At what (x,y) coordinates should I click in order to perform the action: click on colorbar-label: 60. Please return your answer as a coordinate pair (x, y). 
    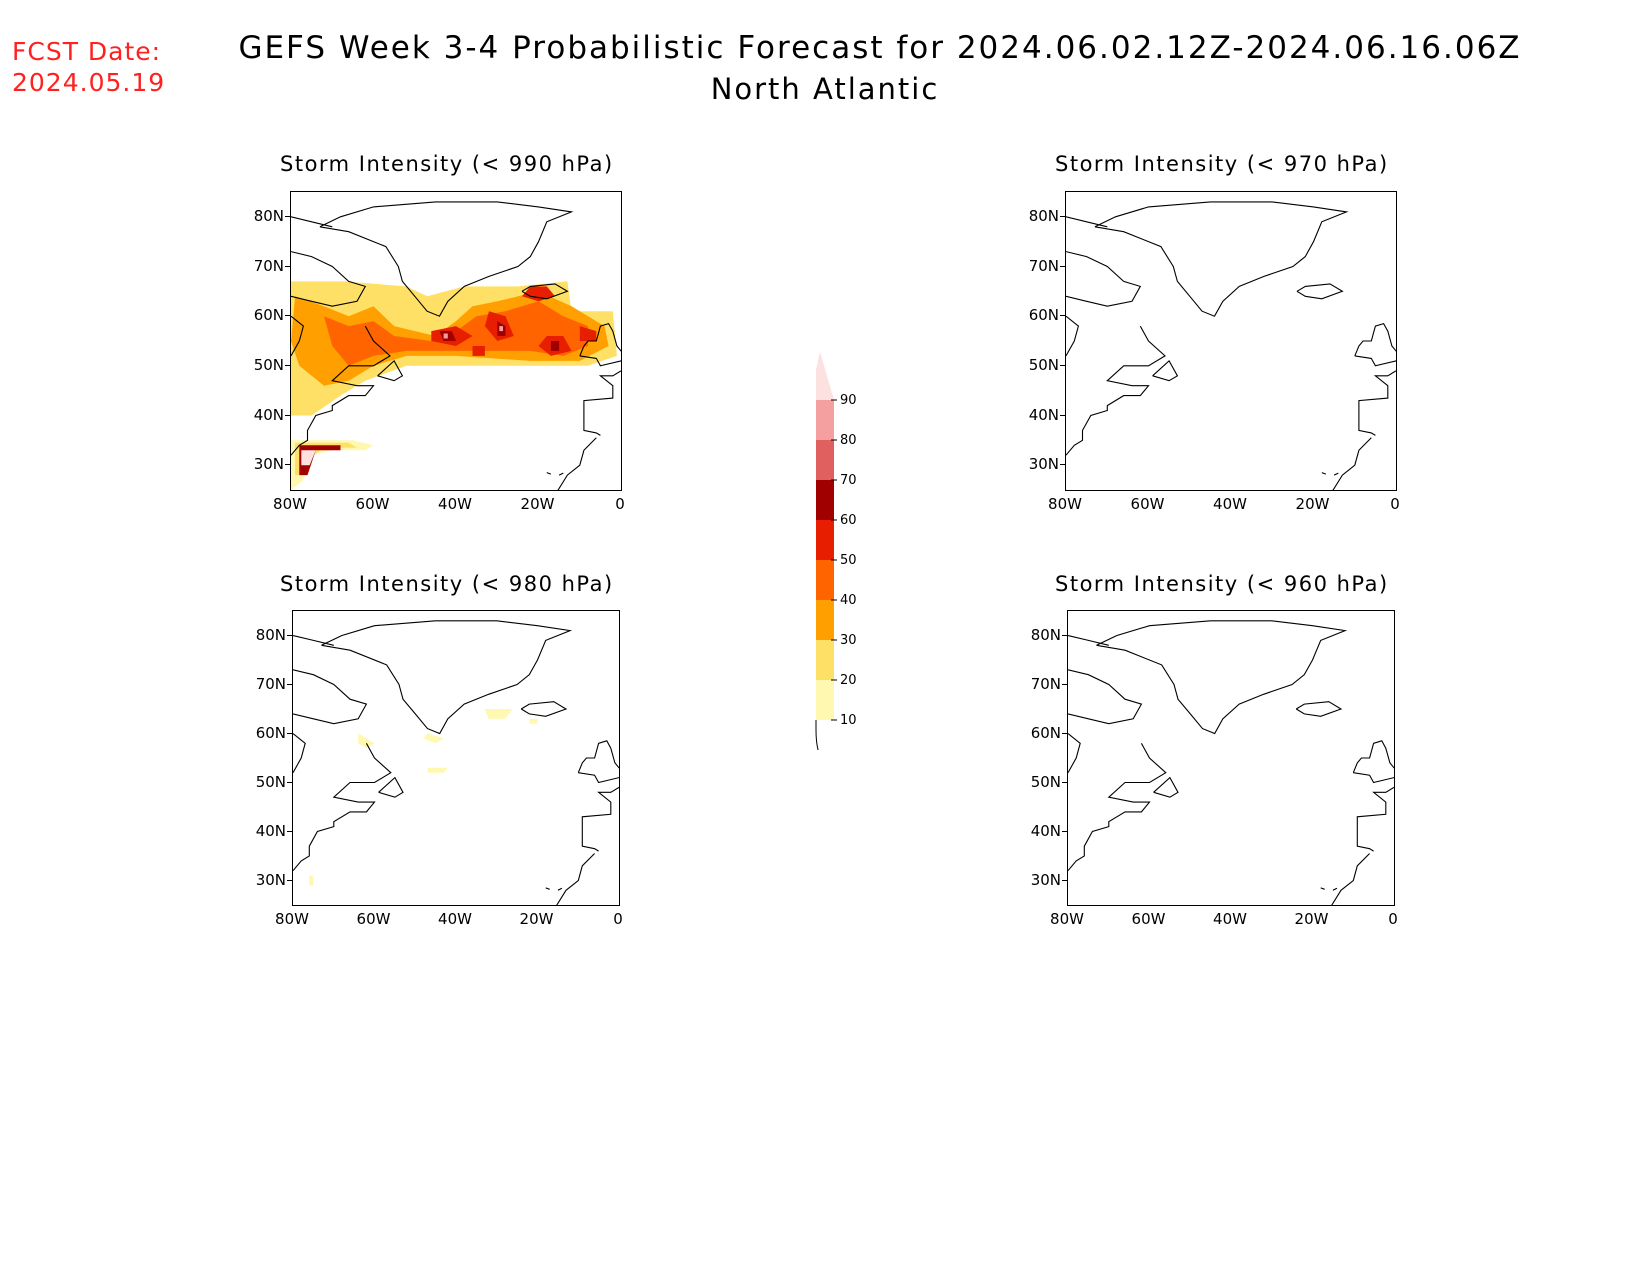
    Looking at the image, I should click on (848, 520).